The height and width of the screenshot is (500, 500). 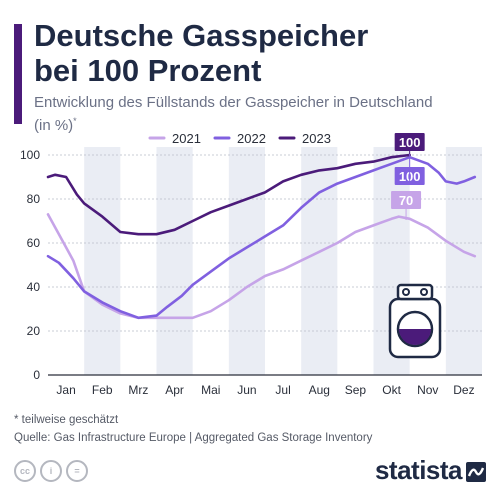 I want to click on title-line-1: Deutsche Gasspeicher, so click(x=201, y=35).